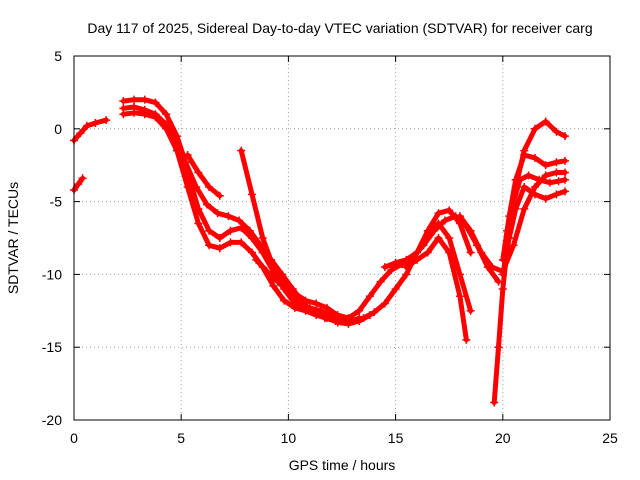 The image size is (640, 480). I want to click on x-tick-label: 25, so click(610, 438).